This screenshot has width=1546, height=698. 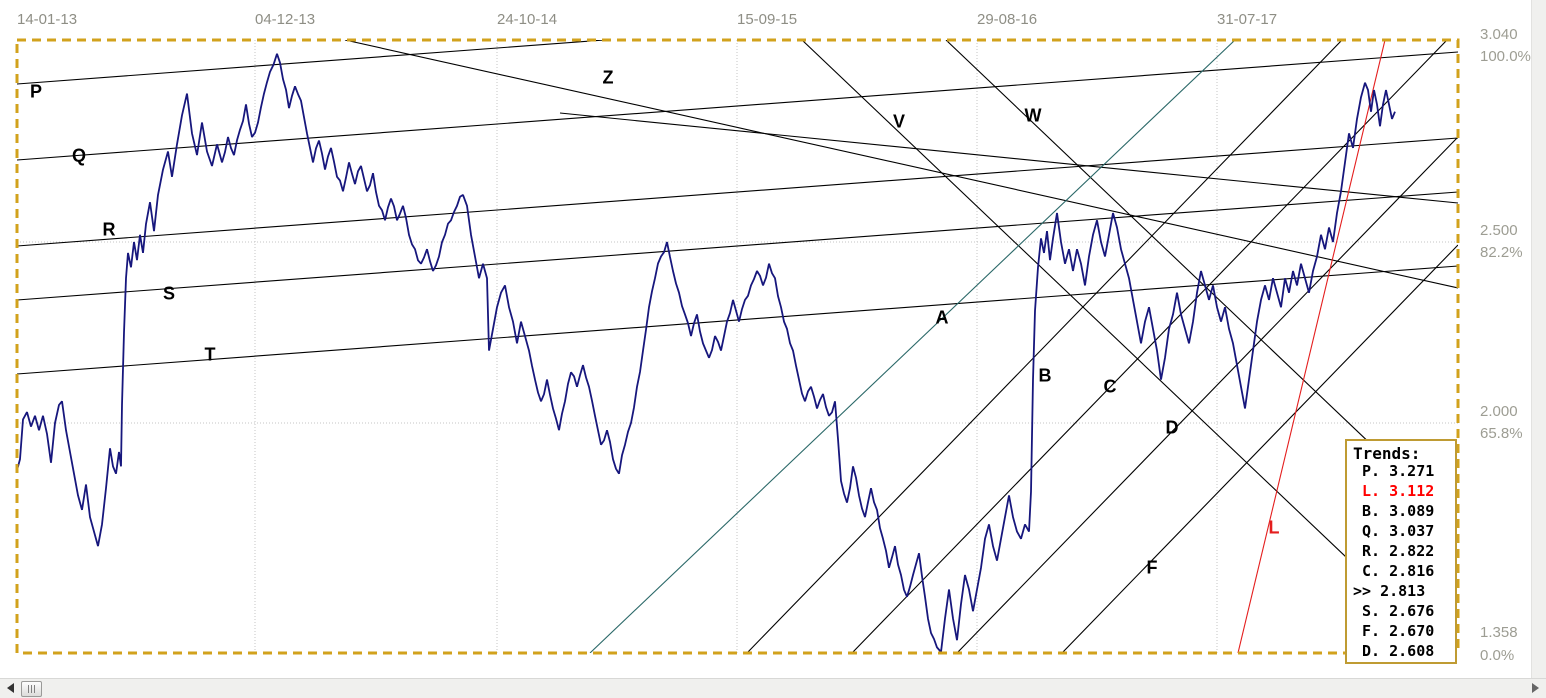 I want to click on trend-letter-V: V, so click(x=899, y=121).